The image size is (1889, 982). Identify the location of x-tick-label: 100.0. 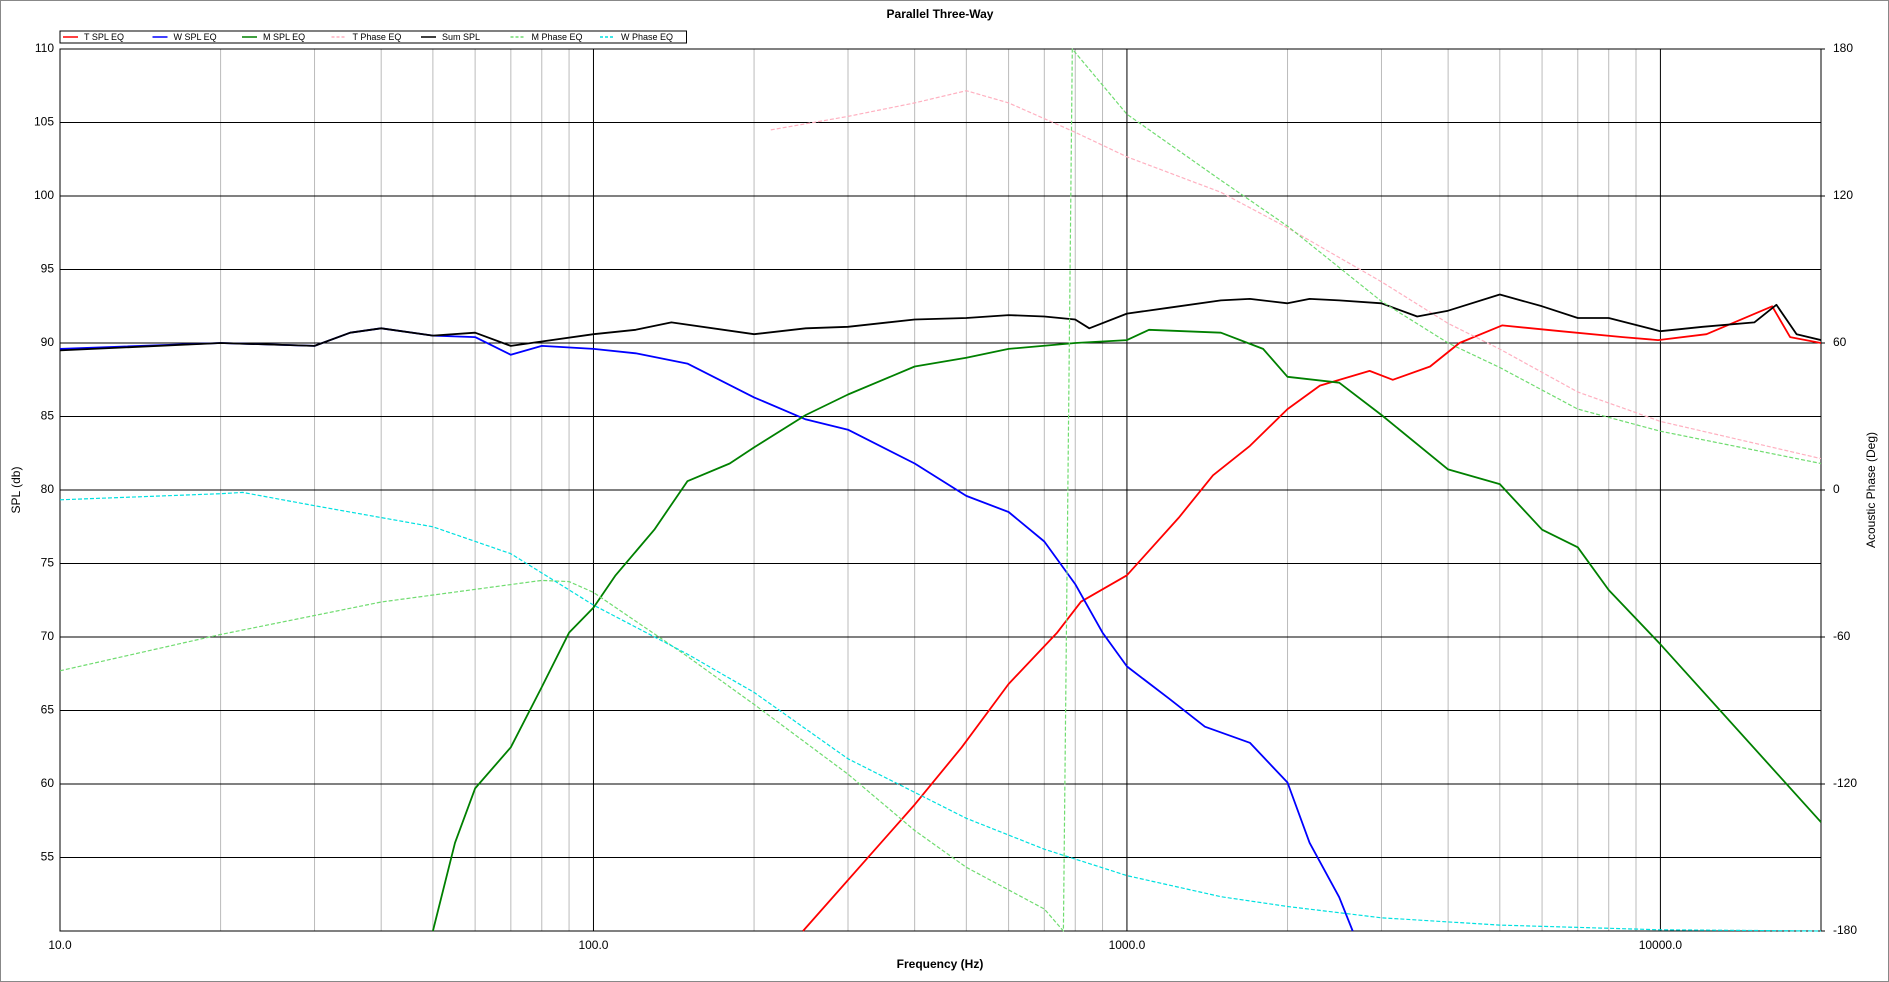
(593, 945).